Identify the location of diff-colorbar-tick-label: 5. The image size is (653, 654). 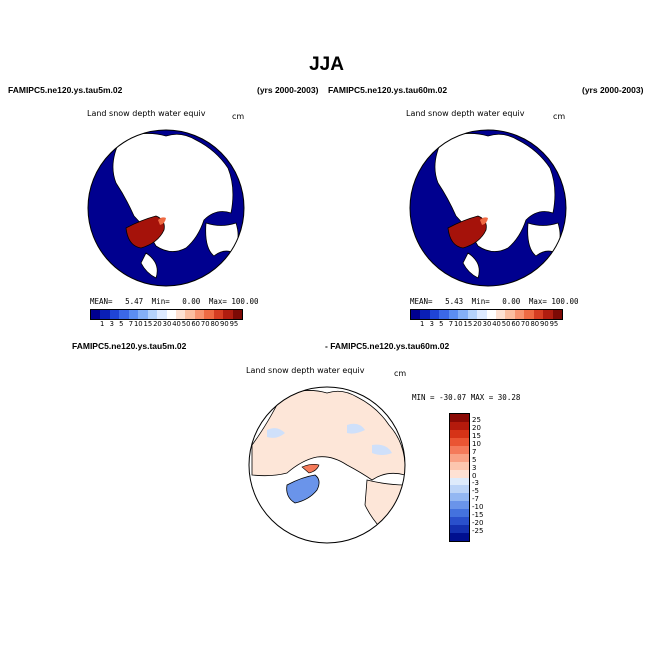
(474, 459).